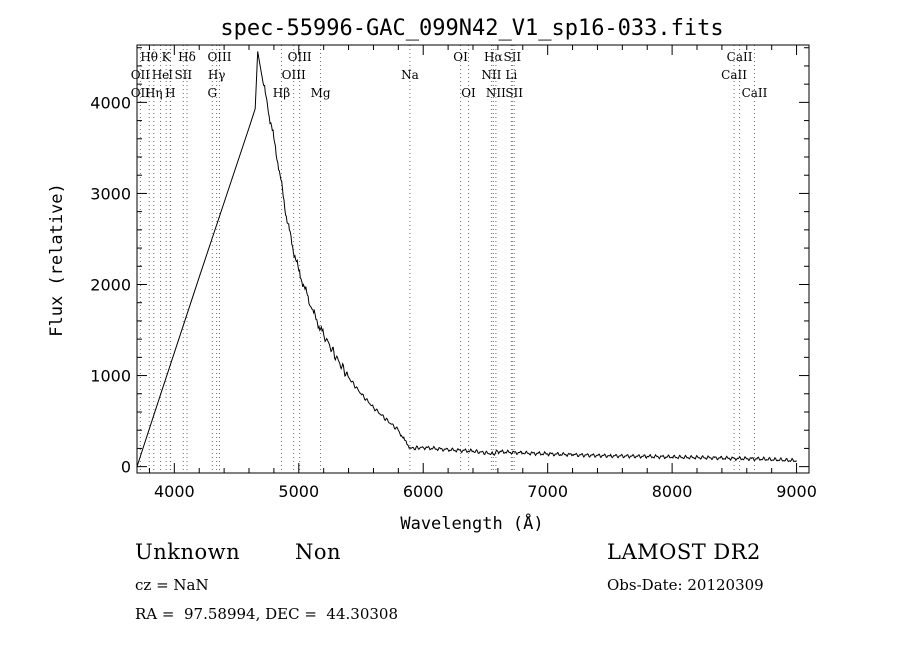  What do you see at coordinates (57, 260) in the screenshot?
I see `y-axis-label: Flux (relative)` at bounding box center [57, 260].